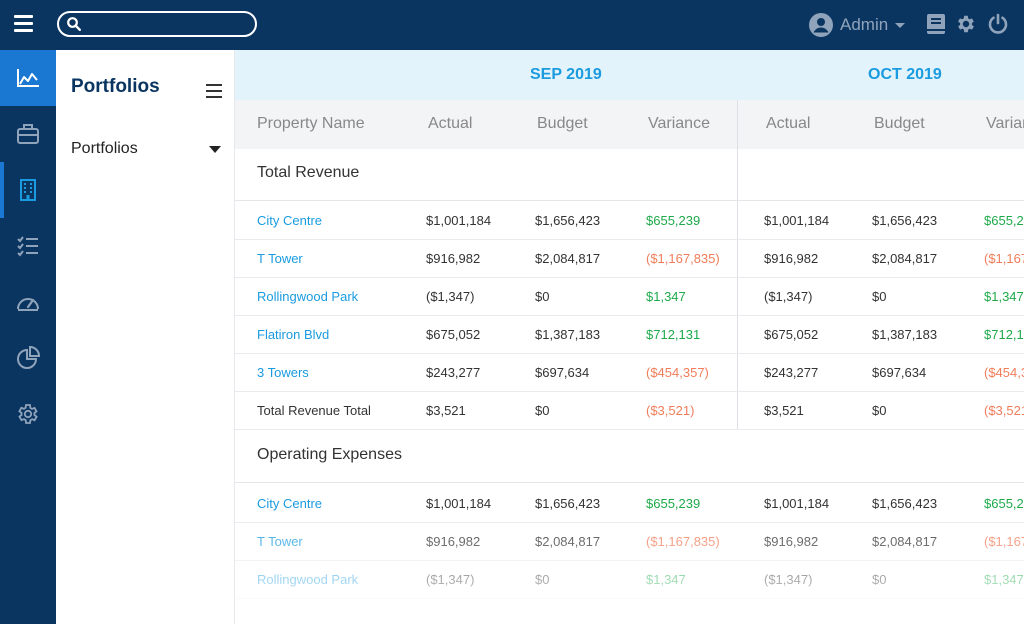 This screenshot has height=624, width=1024. Describe the element at coordinates (214, 93) in the screenshot. I see `list-menu-icon` at that location.